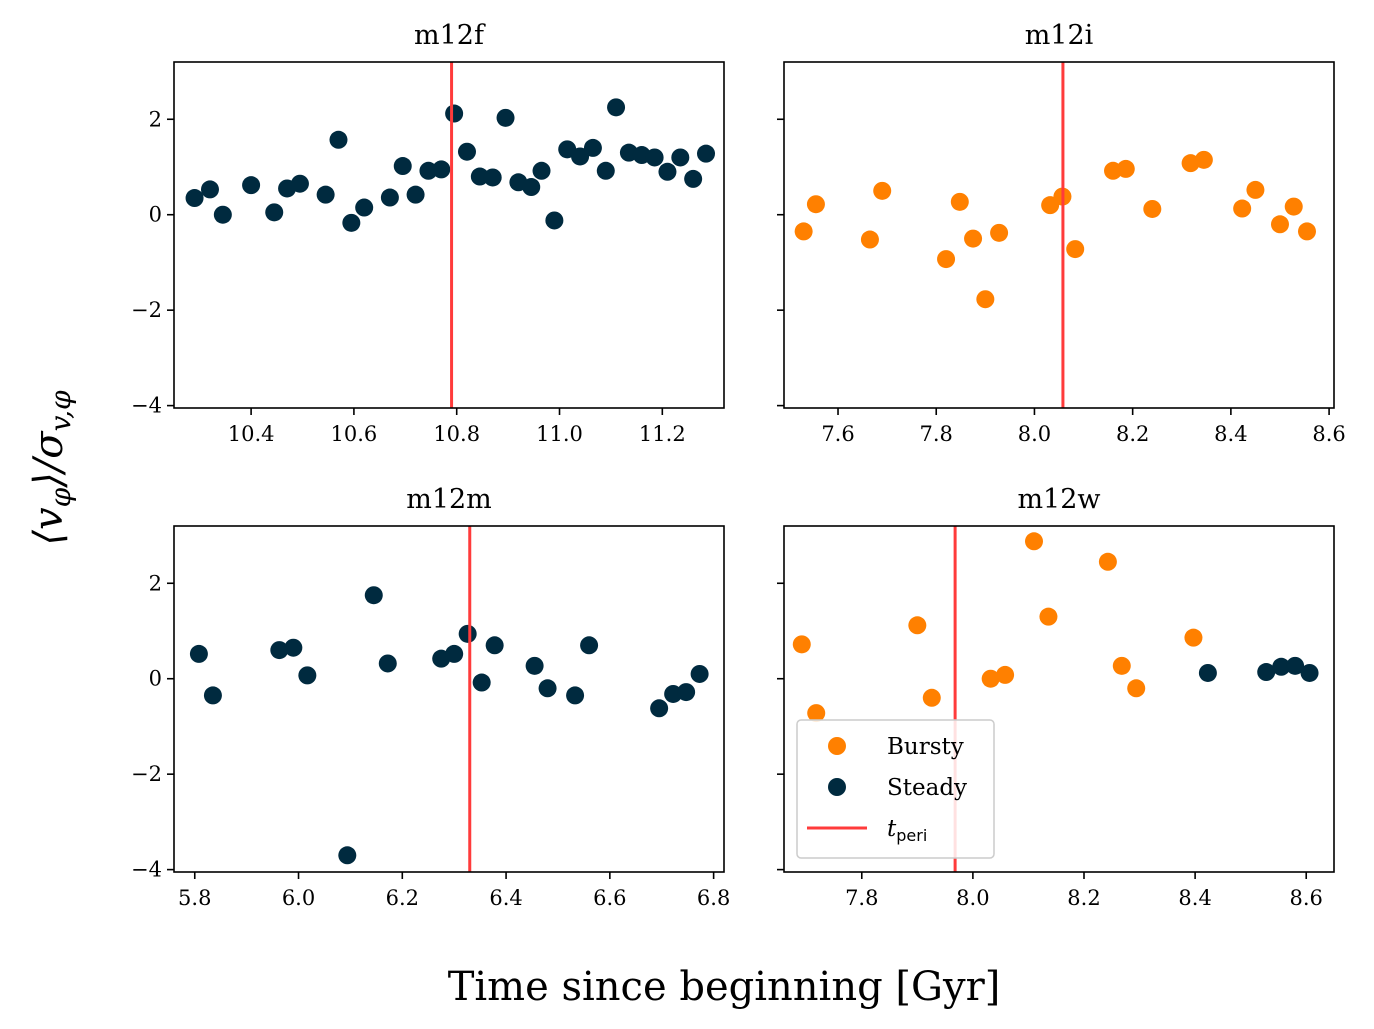  What do you see at coordinates (997, 627) in the screenshot?
I see `series-bursty` at bounding box center [997, 627].